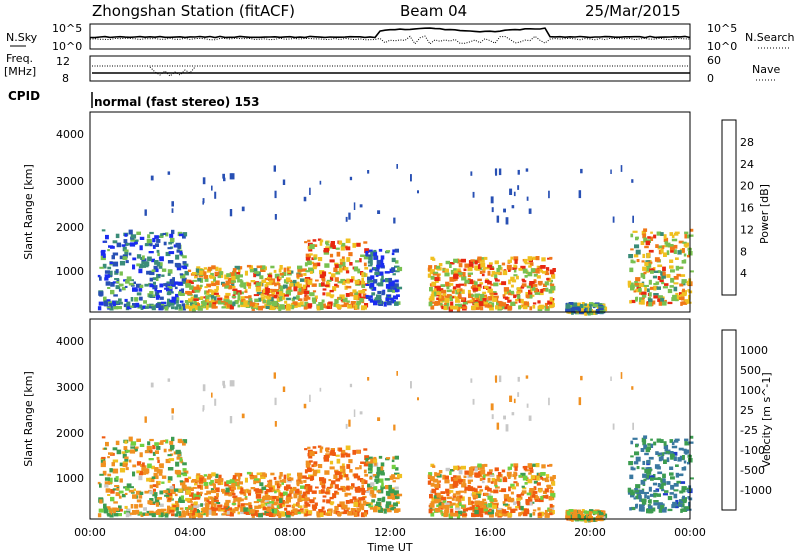  Describe the element at coordinates (747, 208) in the screenshot. I see `power-colorbar-tick: 16` at that location.